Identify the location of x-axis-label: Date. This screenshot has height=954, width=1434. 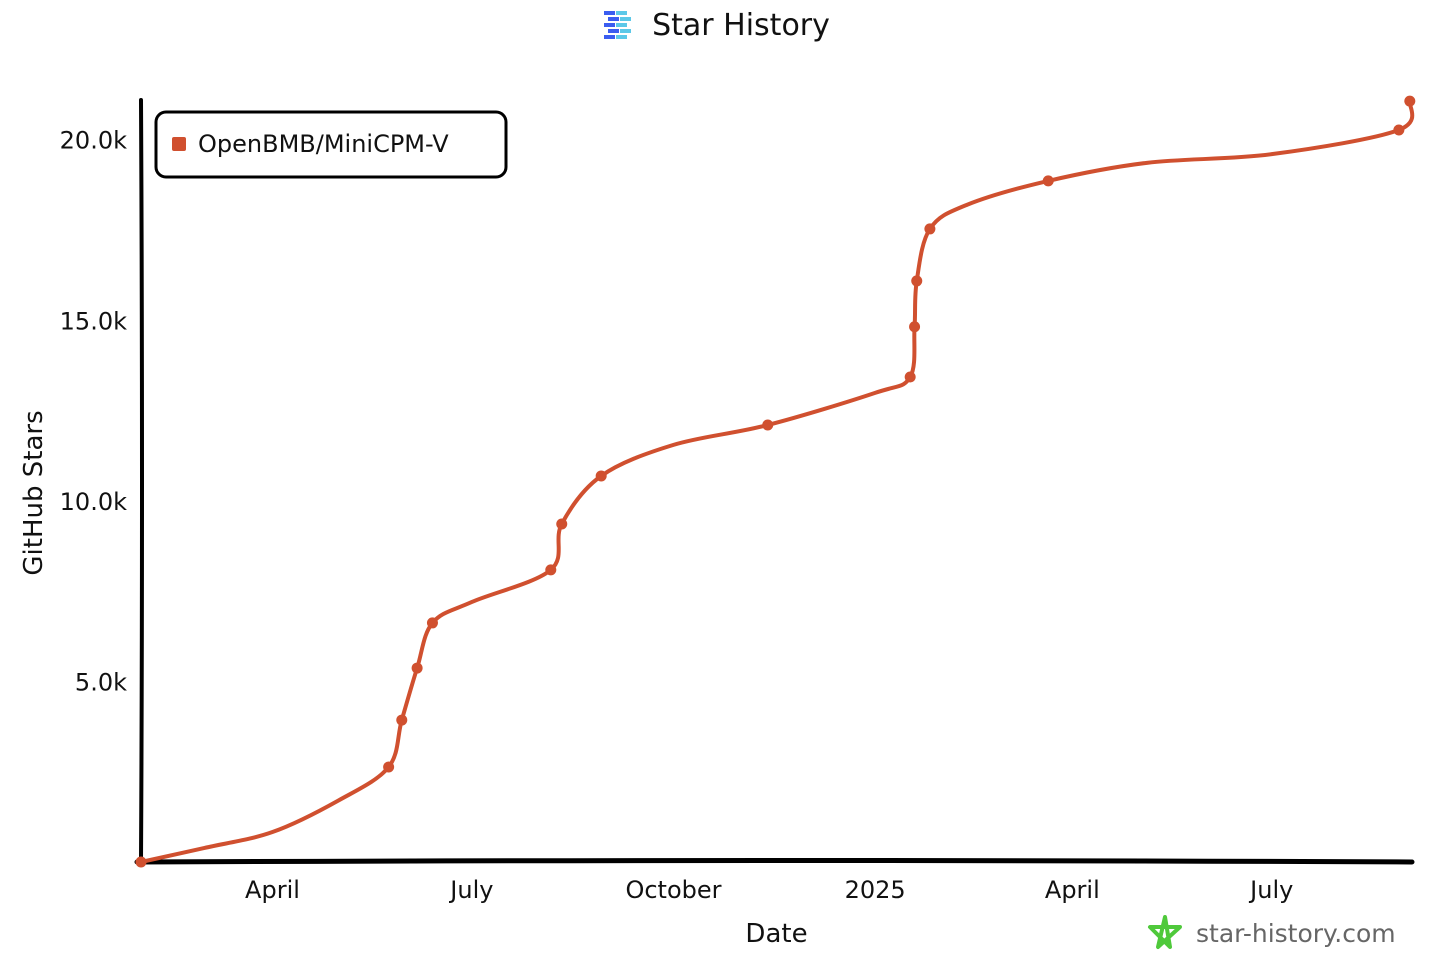
(776, 934).